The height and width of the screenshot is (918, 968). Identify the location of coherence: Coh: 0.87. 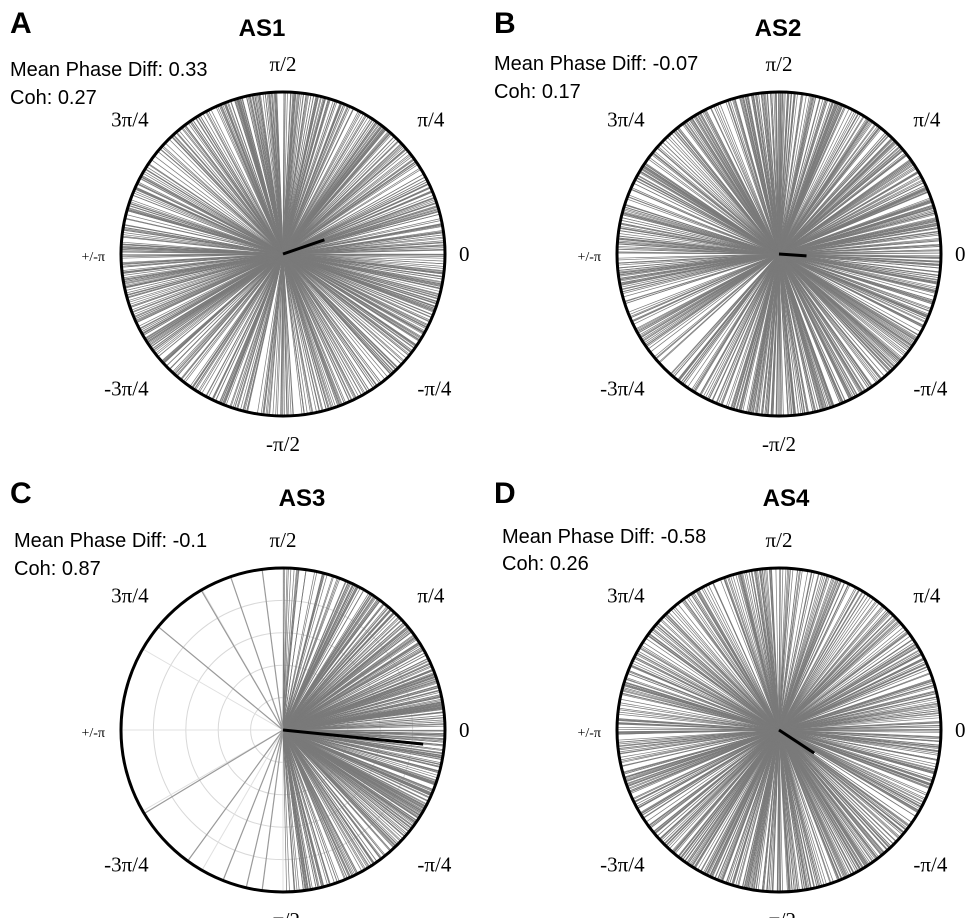
(57, 569).